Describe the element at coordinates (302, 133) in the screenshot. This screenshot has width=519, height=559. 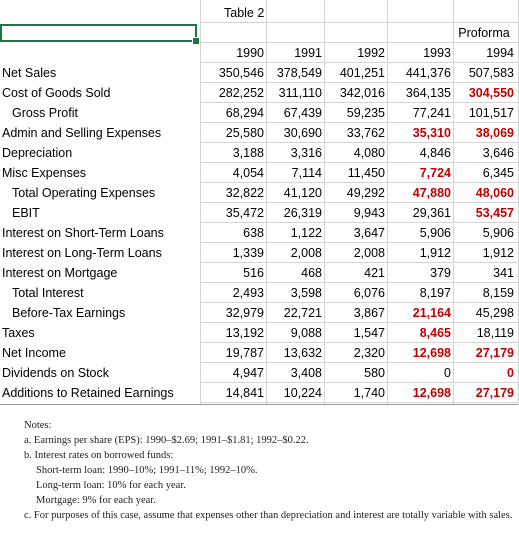
I see `value-cell: 30,690` at that location.